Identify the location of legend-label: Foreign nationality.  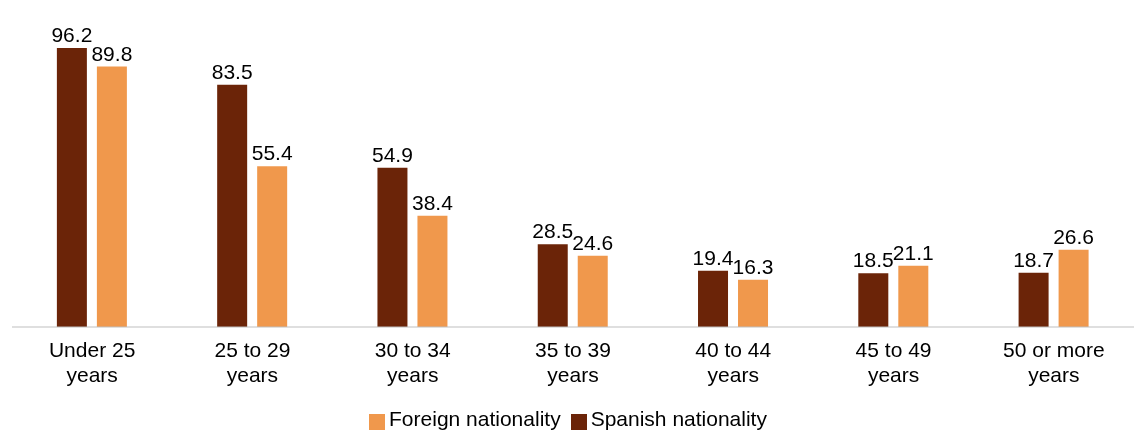
(475, 418).